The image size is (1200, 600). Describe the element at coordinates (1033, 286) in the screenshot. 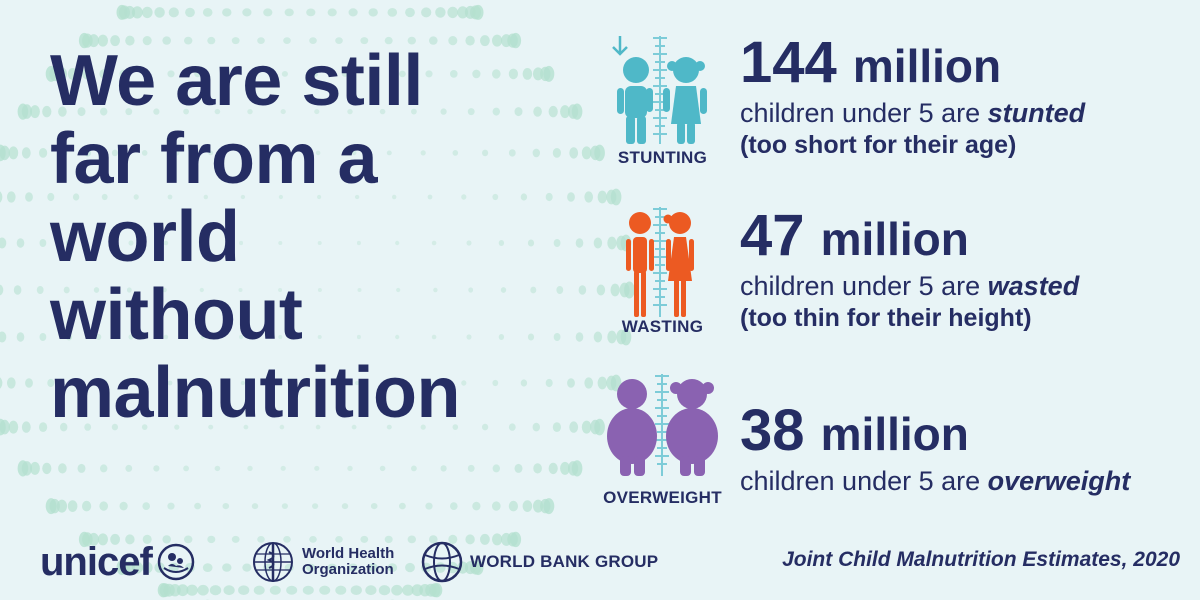

I see `description-emphasis: wasted` at that location.